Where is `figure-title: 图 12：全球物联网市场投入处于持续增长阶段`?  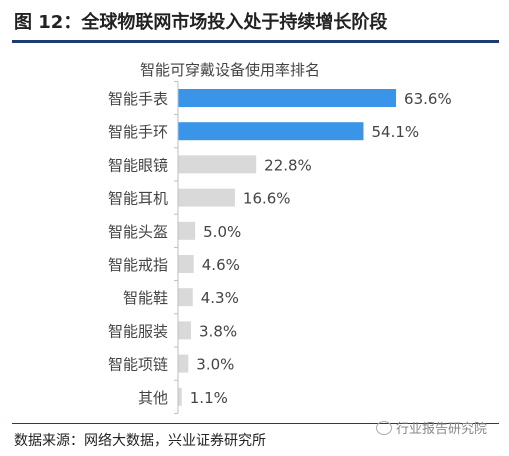
figure-title: 图 12：全球物联网市场投入处于持续增长阶段 is located at coordinates (201, 22).